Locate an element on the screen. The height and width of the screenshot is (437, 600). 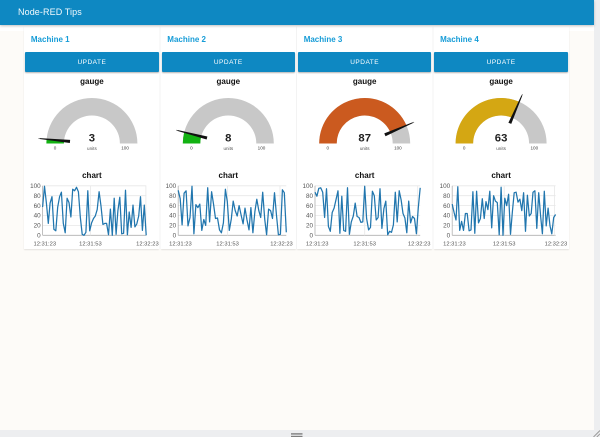
svg-text: 3 is located at coordinates (92, 139).